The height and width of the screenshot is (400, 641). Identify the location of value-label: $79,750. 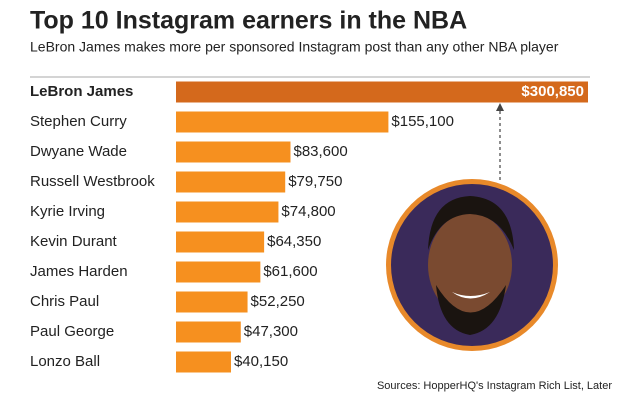
(315, 181).